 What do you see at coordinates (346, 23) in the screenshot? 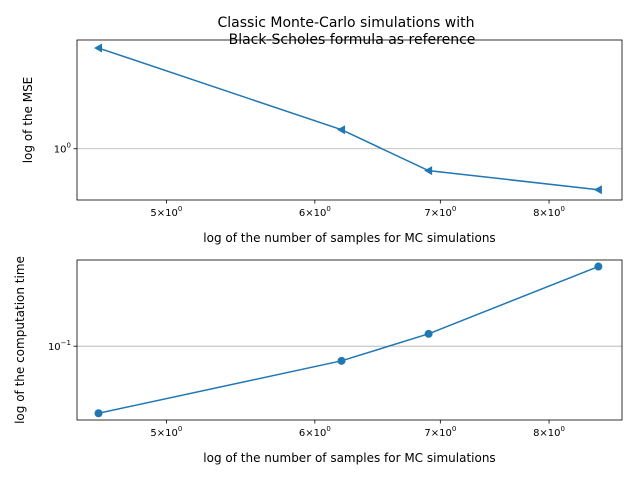
I see `figure-title-line-1: Classic Monte-Carlo simulations with` at bounding box center [346, 23].